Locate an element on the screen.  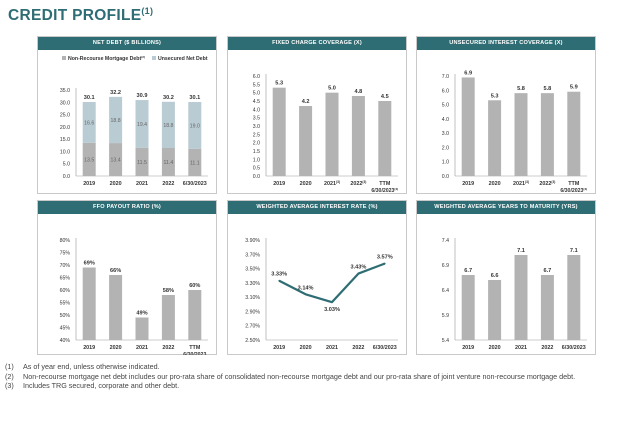
bar-segment-label: 13.5 is located at coordinates (89, 160).